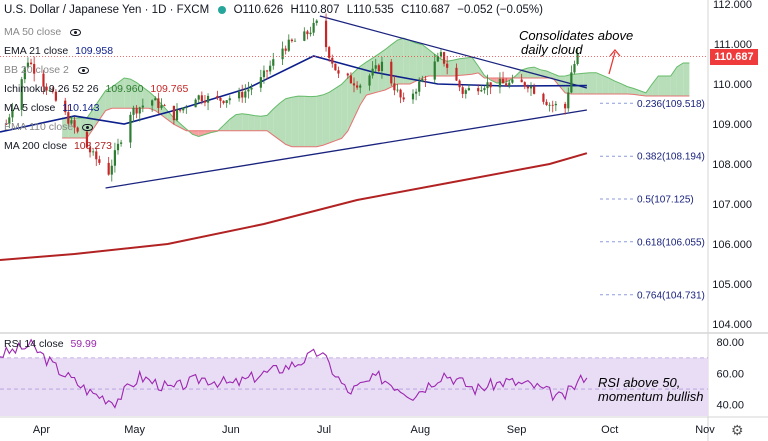  Describe the element at coordinates (33, 32) in the screenshot. I see `legend-ma50-label: MA 50 close` at that location.